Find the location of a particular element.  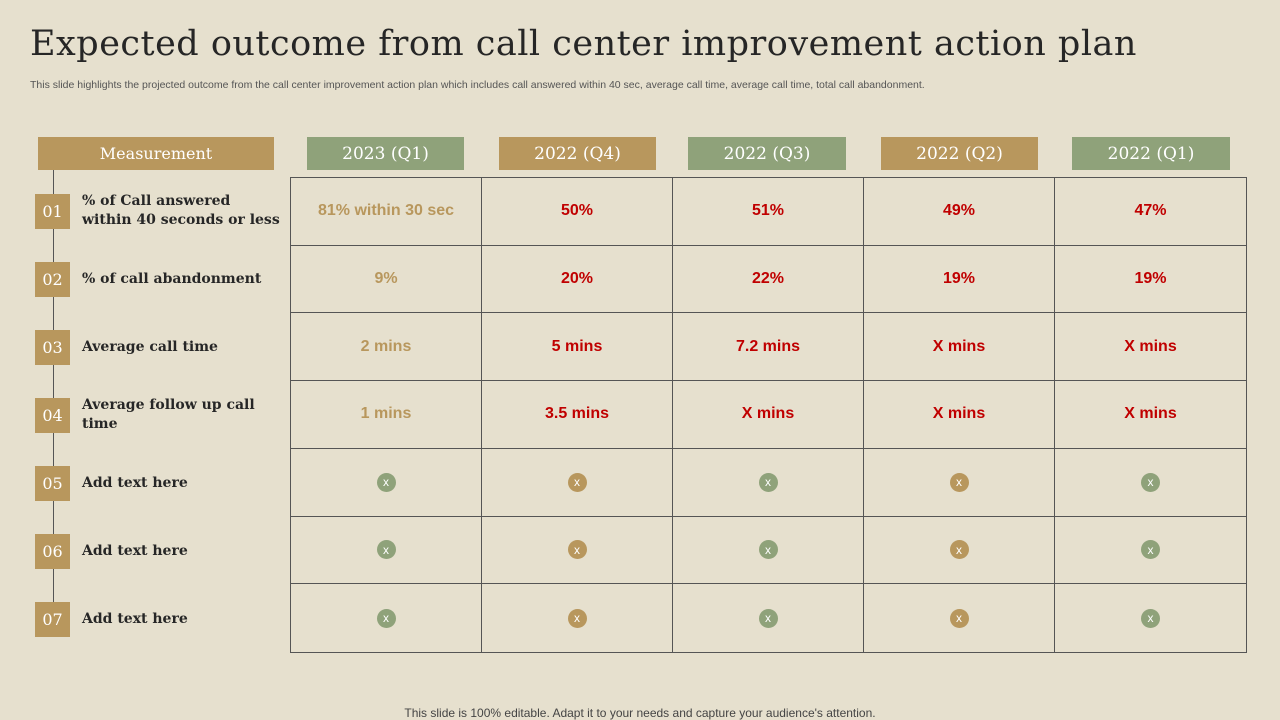

table-cell-value: 47% is located at coordinates (1150, 212).